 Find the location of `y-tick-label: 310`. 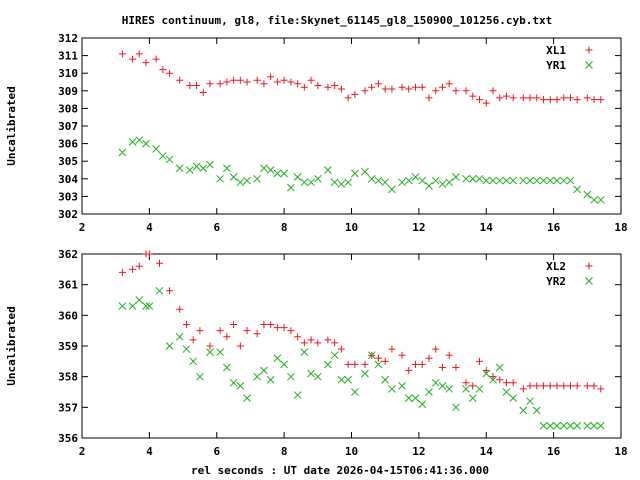

y-tick-label: 310 is located at coordinates (68, 73).